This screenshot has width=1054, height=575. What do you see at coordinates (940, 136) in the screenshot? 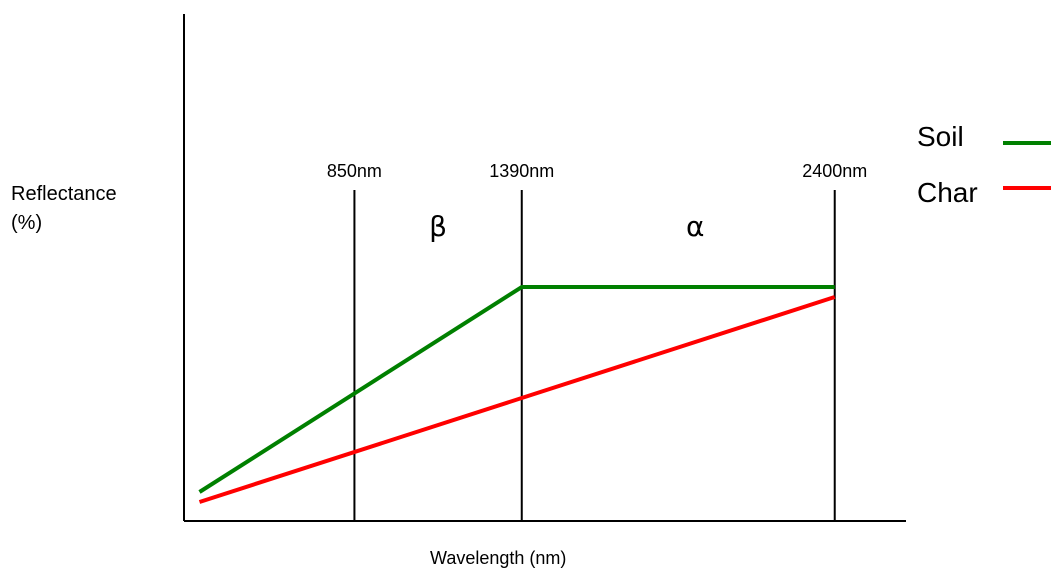
I see `legend-label-soil: Soil` at bounding box center [940, 136].